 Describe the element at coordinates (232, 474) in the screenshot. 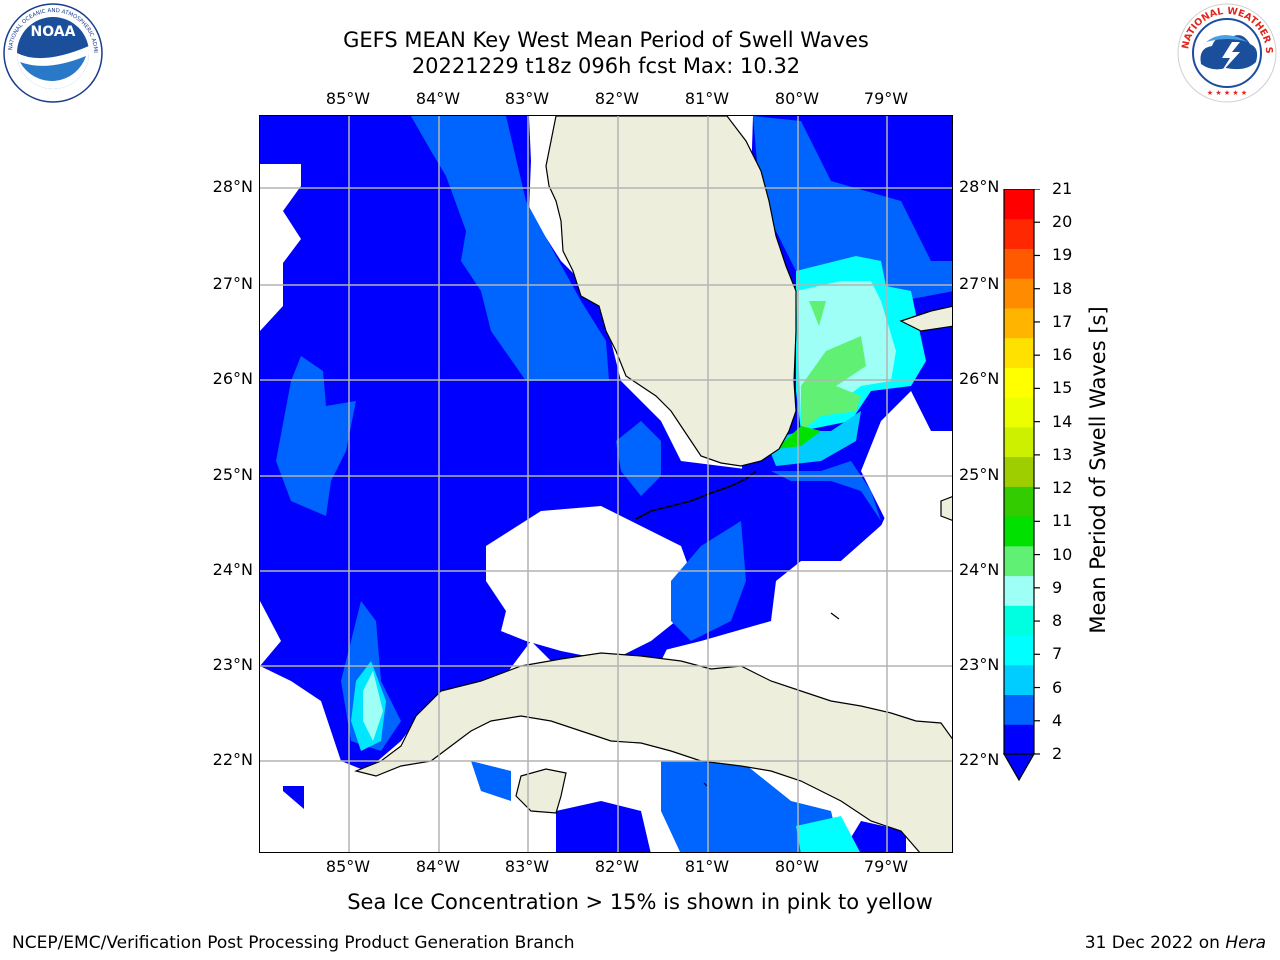

I see `lat-label-left: 25°N` at that location.